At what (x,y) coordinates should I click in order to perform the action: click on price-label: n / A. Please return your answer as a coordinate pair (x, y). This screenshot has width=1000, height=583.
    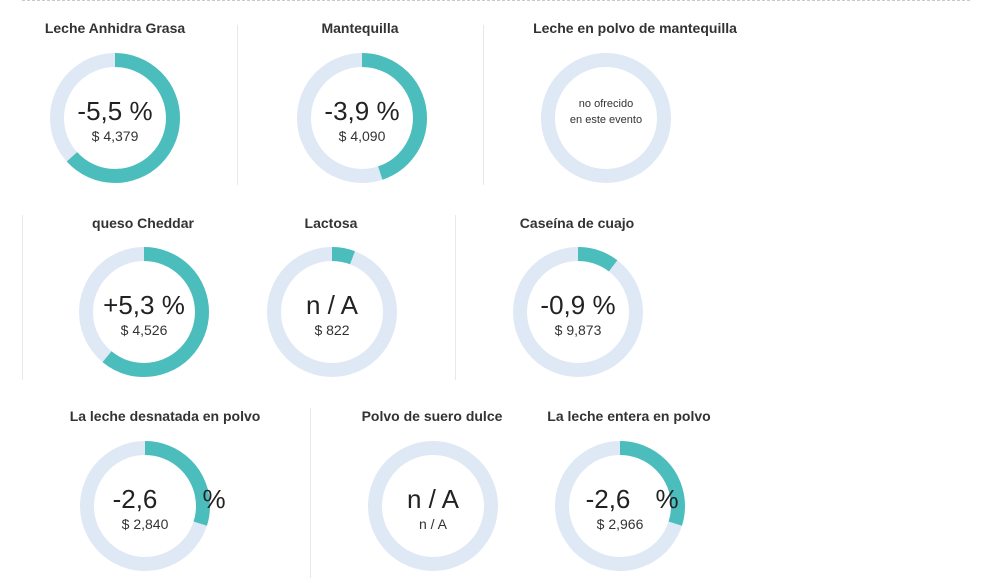
    Looking at the image, I should click on (433, 524).